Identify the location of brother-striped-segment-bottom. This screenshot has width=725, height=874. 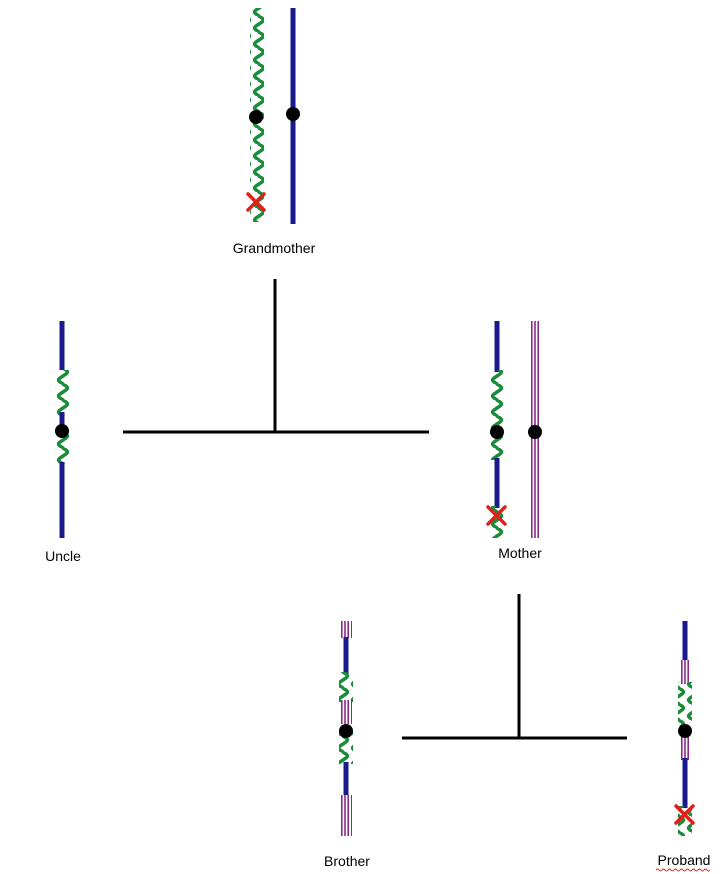
(346, 815).